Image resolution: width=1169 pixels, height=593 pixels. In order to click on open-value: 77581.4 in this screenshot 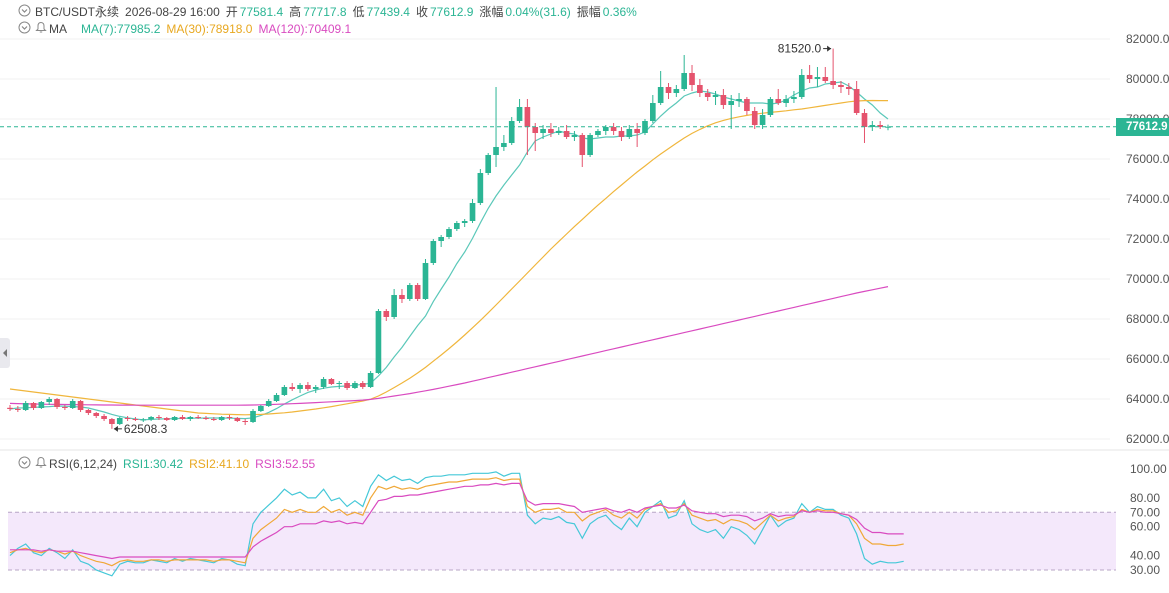, I will do `click(261, 11)`.